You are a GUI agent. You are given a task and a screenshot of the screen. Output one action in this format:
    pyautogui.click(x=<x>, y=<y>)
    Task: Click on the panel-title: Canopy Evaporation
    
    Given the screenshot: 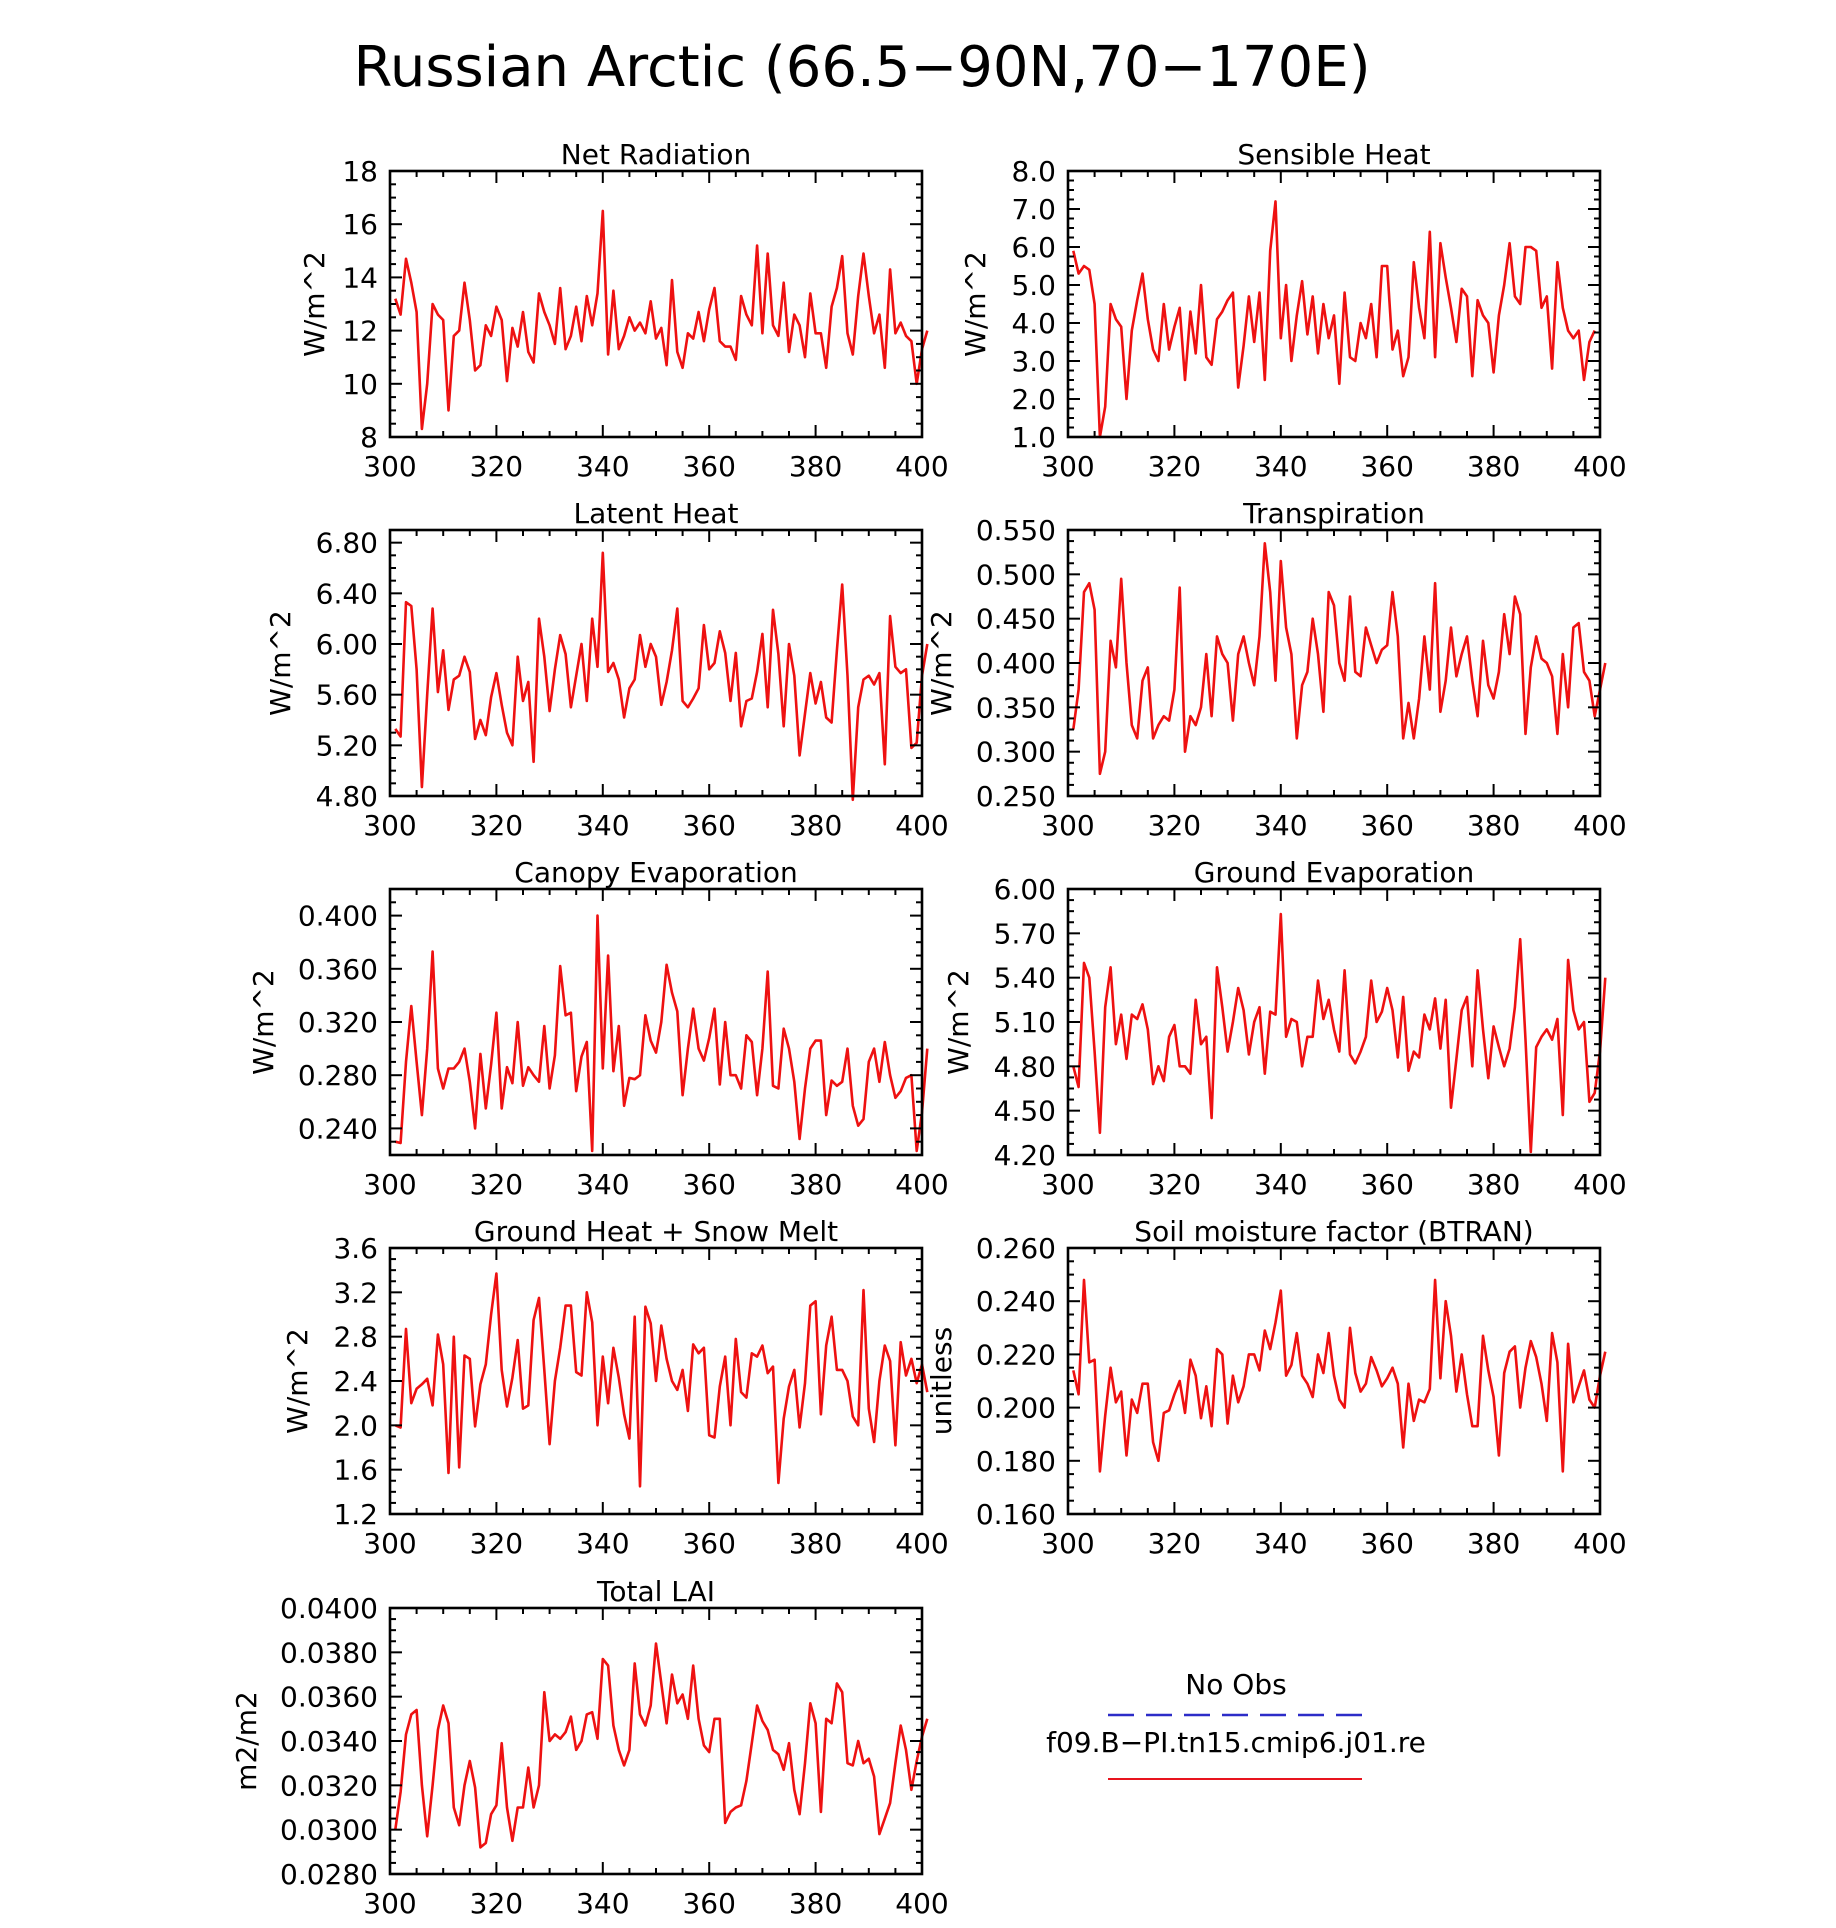 What is the action you would take?
    pyautogui.click(x=655, y=872)
    